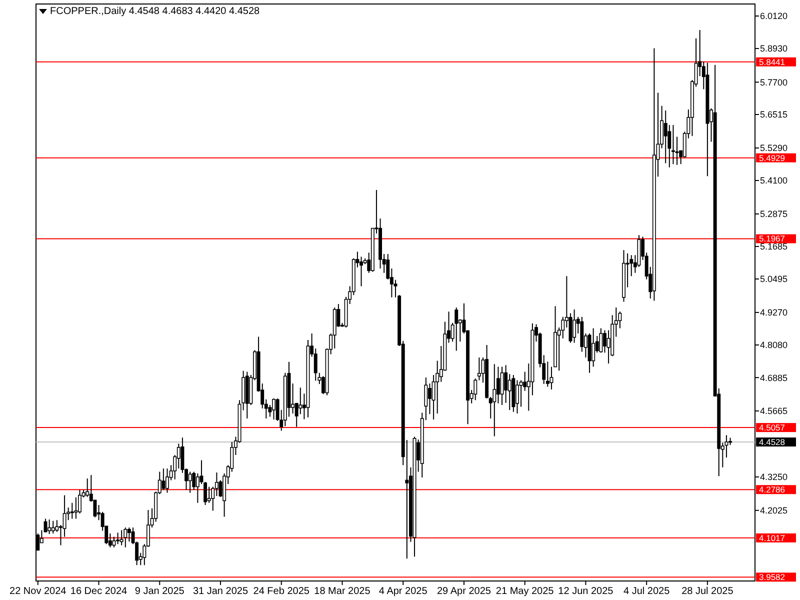 Image resolution: width=800 pixels, height=600 pixels. What do you see at coordinates (464, 591) in the screenshot?
I see `x-tick-label: 29 Apr 2025` at bounding box center [464, 591].